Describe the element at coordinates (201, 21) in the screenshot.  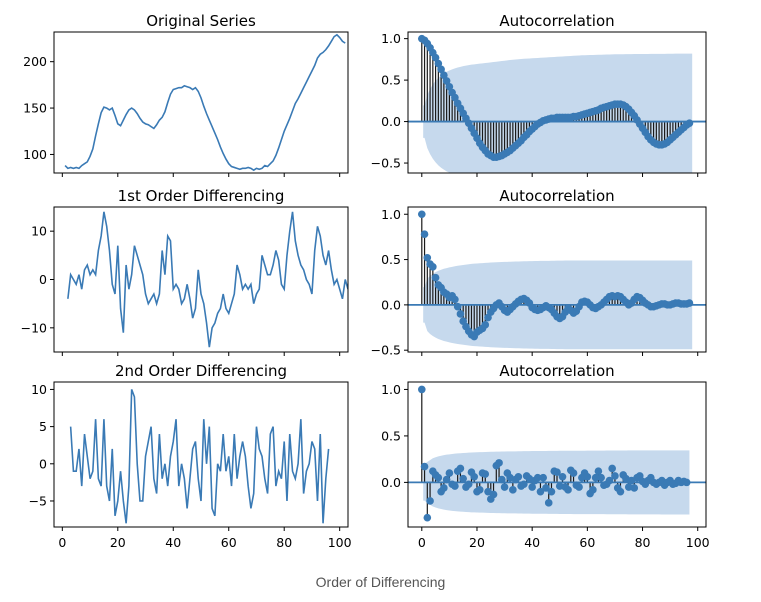
I see `chart-title: Original Series` at that location.